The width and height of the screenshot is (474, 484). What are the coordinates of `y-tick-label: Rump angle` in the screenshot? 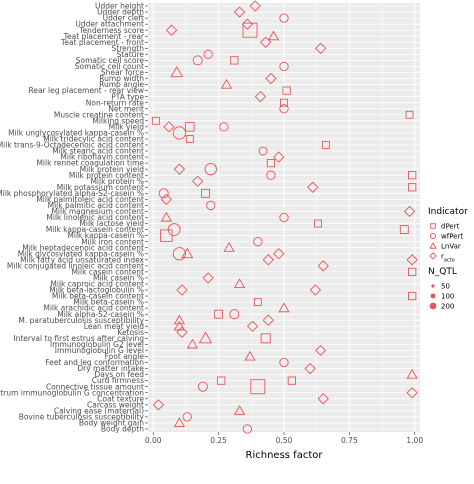 It's located at (121, 84).